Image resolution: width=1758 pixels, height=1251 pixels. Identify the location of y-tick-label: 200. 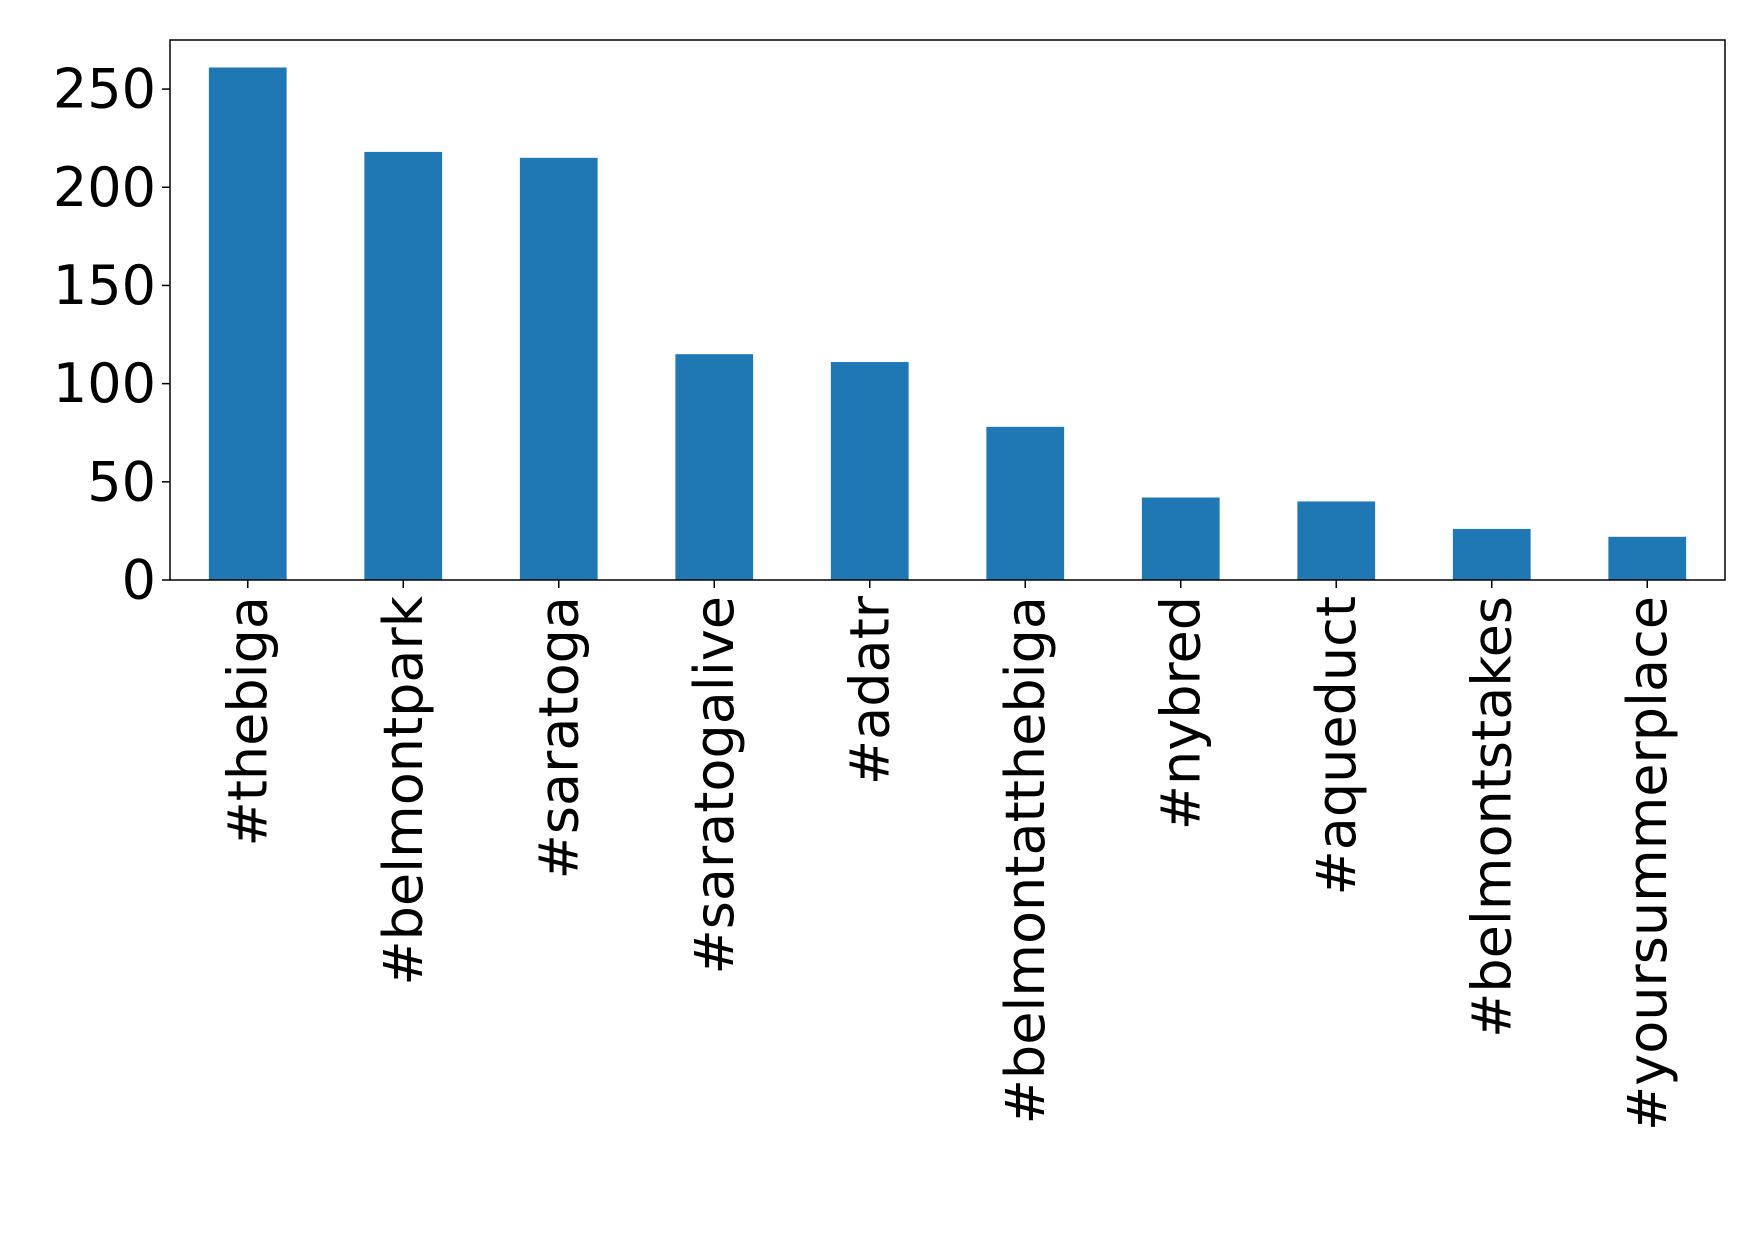
(104, 187).